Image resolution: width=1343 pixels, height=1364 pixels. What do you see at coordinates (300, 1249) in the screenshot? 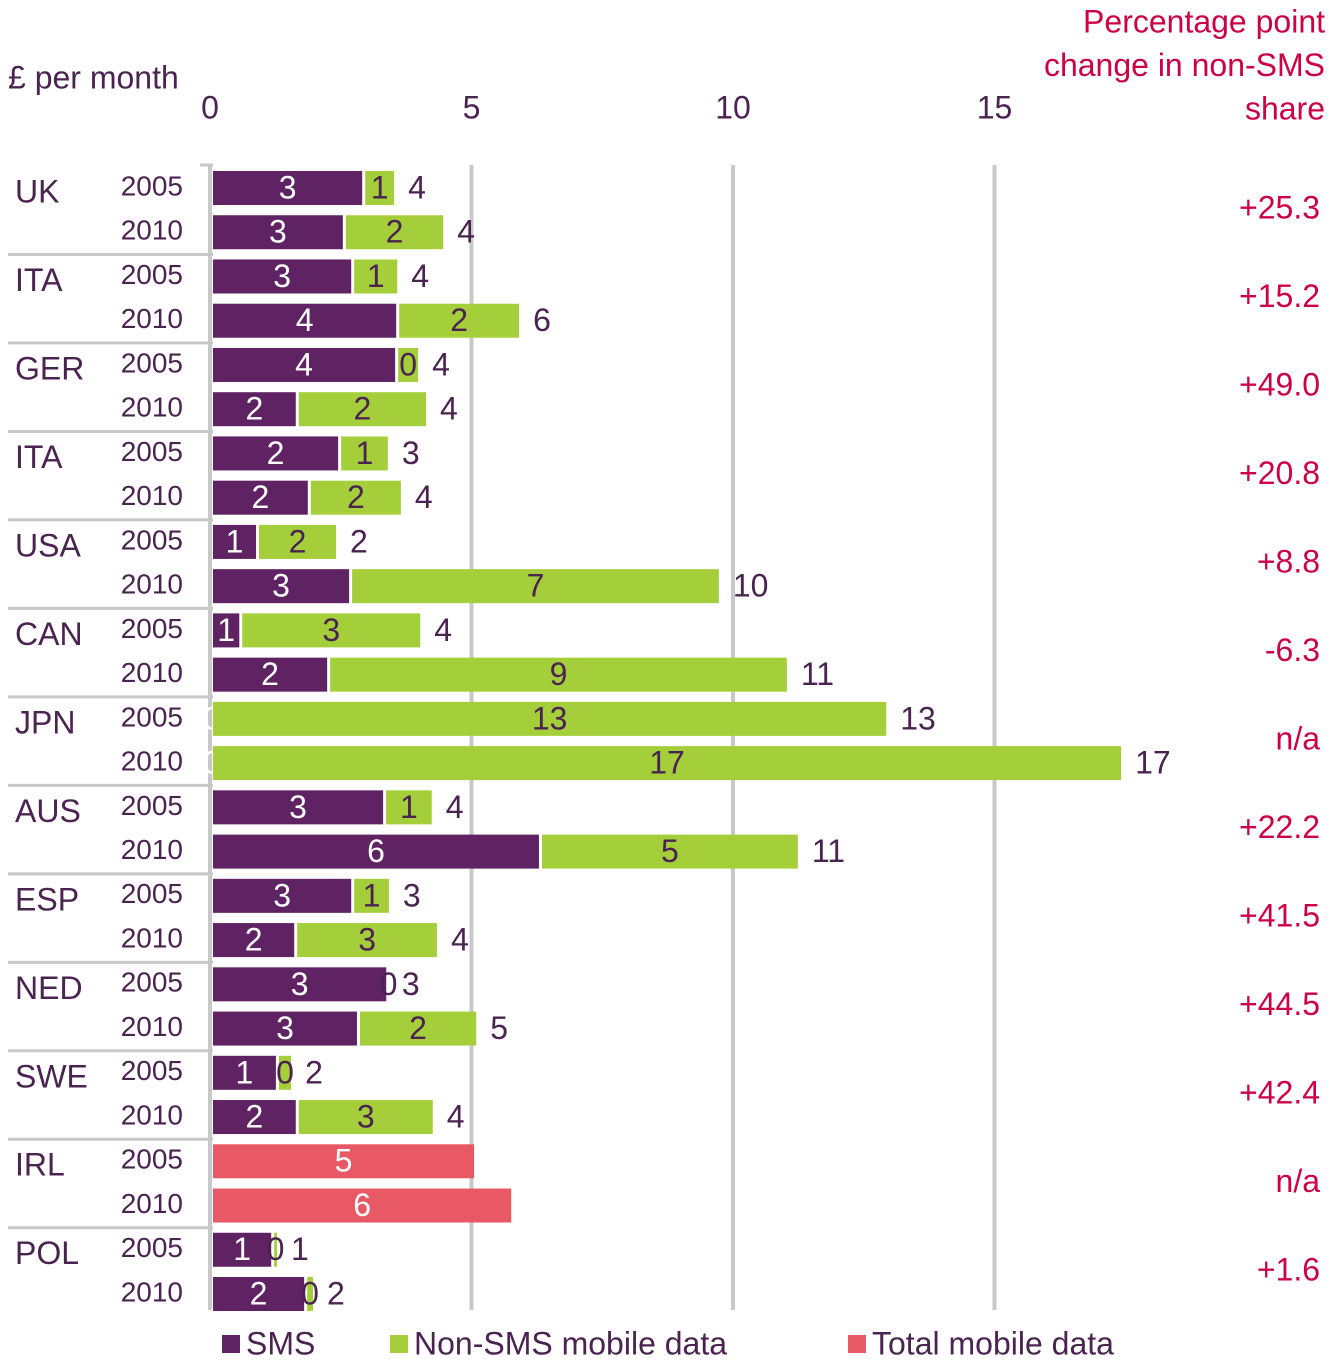
I see `total-label: 1` at bounding box center [300, 1249].